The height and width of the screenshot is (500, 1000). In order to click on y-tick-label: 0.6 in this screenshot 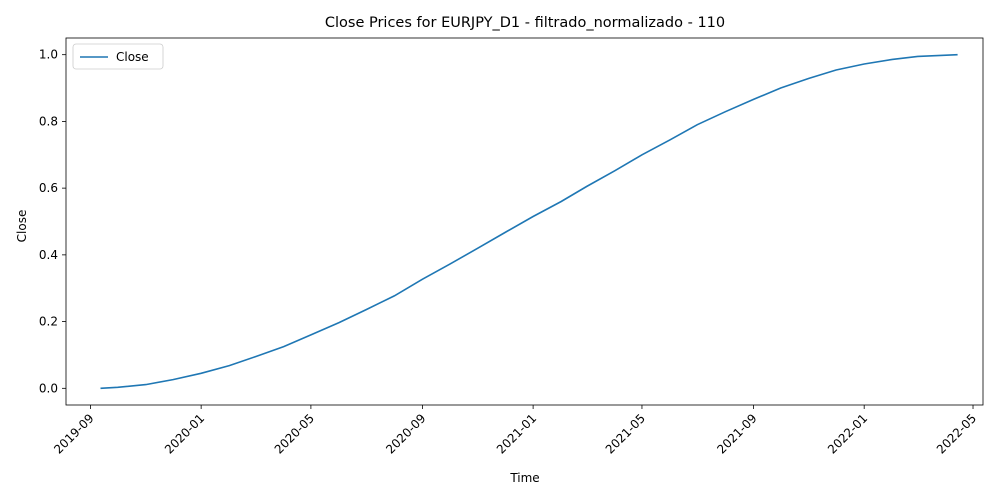, I will do `click(48, 188)`.